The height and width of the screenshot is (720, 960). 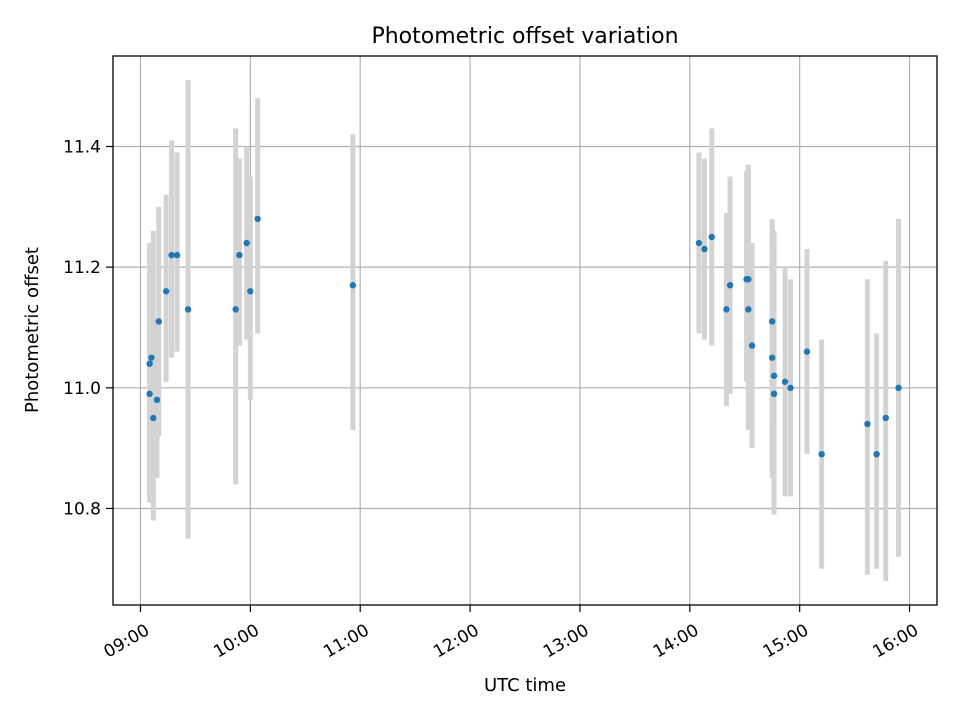 What do you see at coordinates (82, 147) in the screenshot?
I see `y-tick-label: 11.4` at bounding box center [82, 147].